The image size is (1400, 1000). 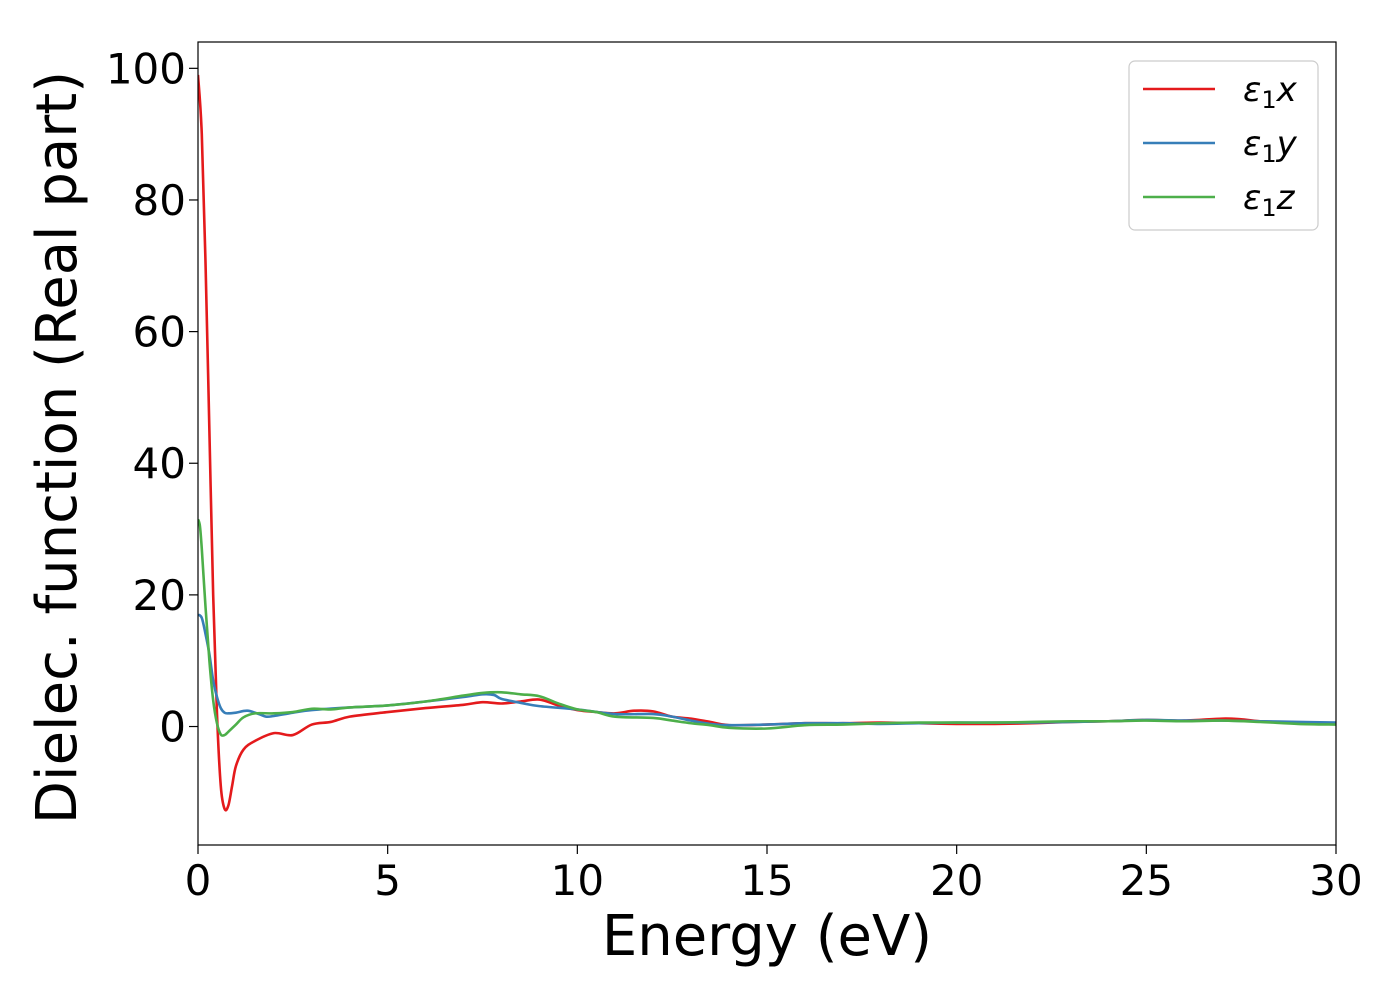 I want to click on legend-box, so click(x=1223, y=145).